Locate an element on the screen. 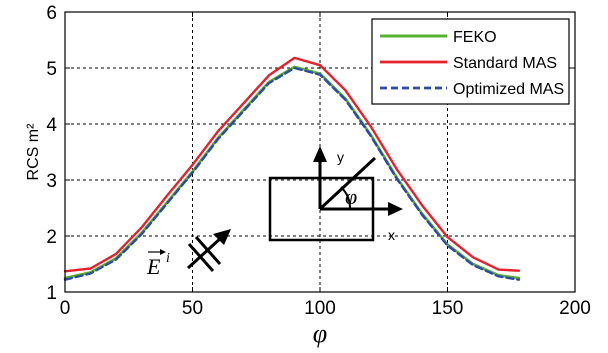  inset-angle-label: φ is located at coordinates (351, 196).